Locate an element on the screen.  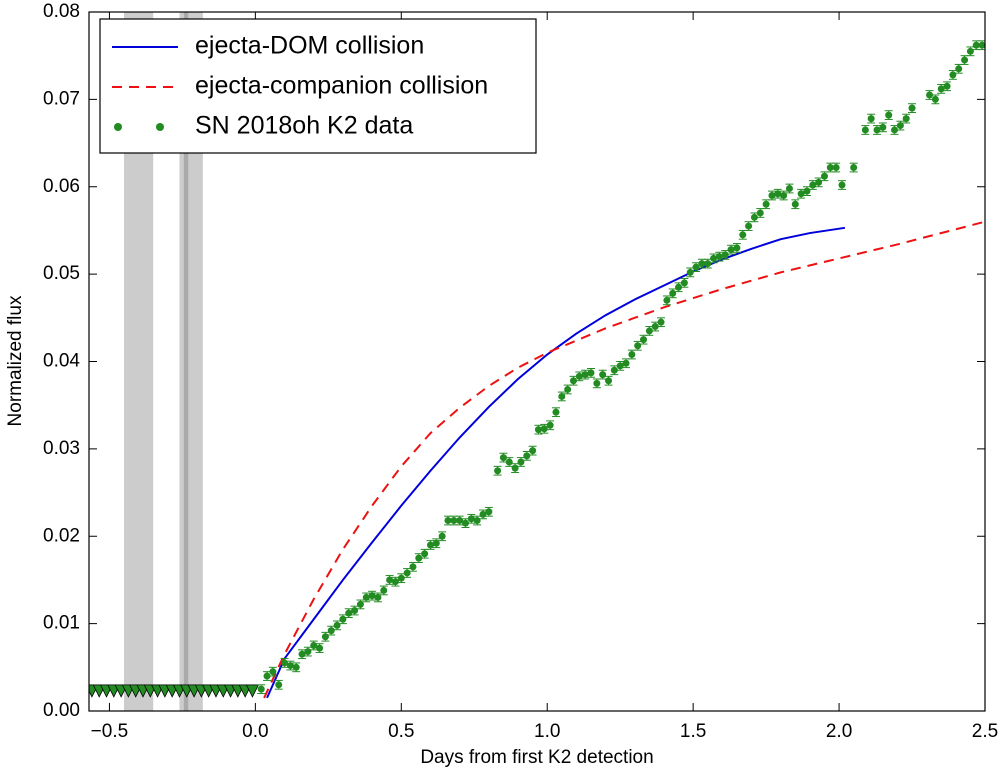
x-tick-label: 1.0 is located at coordinates (547, 731).